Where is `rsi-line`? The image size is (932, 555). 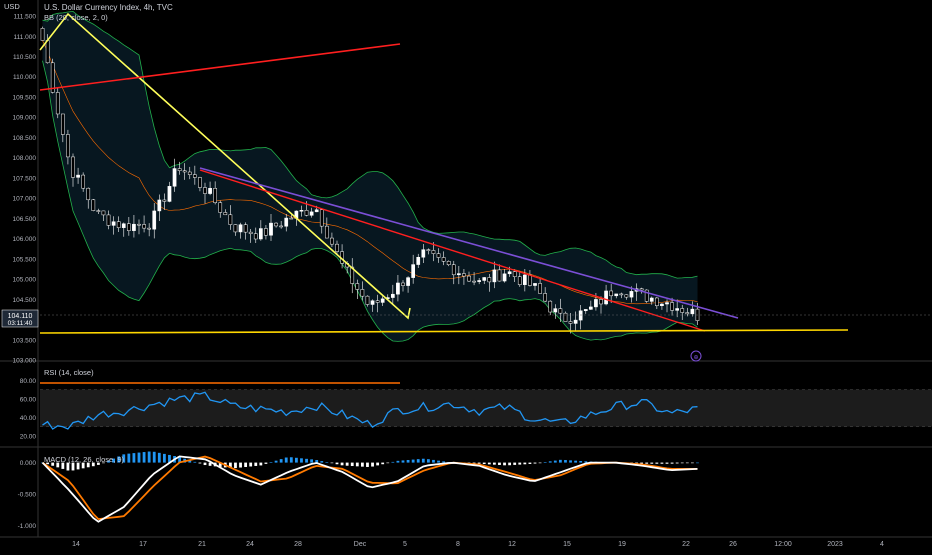
rsi-line is located at coordinates (370, 410).